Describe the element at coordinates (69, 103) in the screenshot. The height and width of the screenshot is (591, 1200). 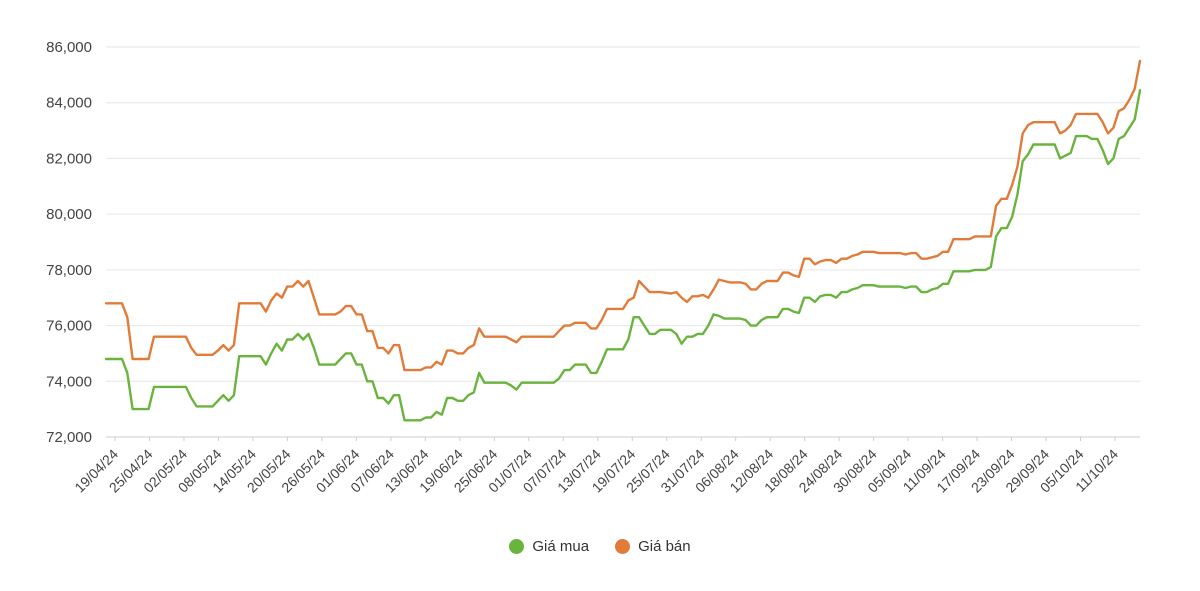
I see `y-tick-label: 84,000` at that location.